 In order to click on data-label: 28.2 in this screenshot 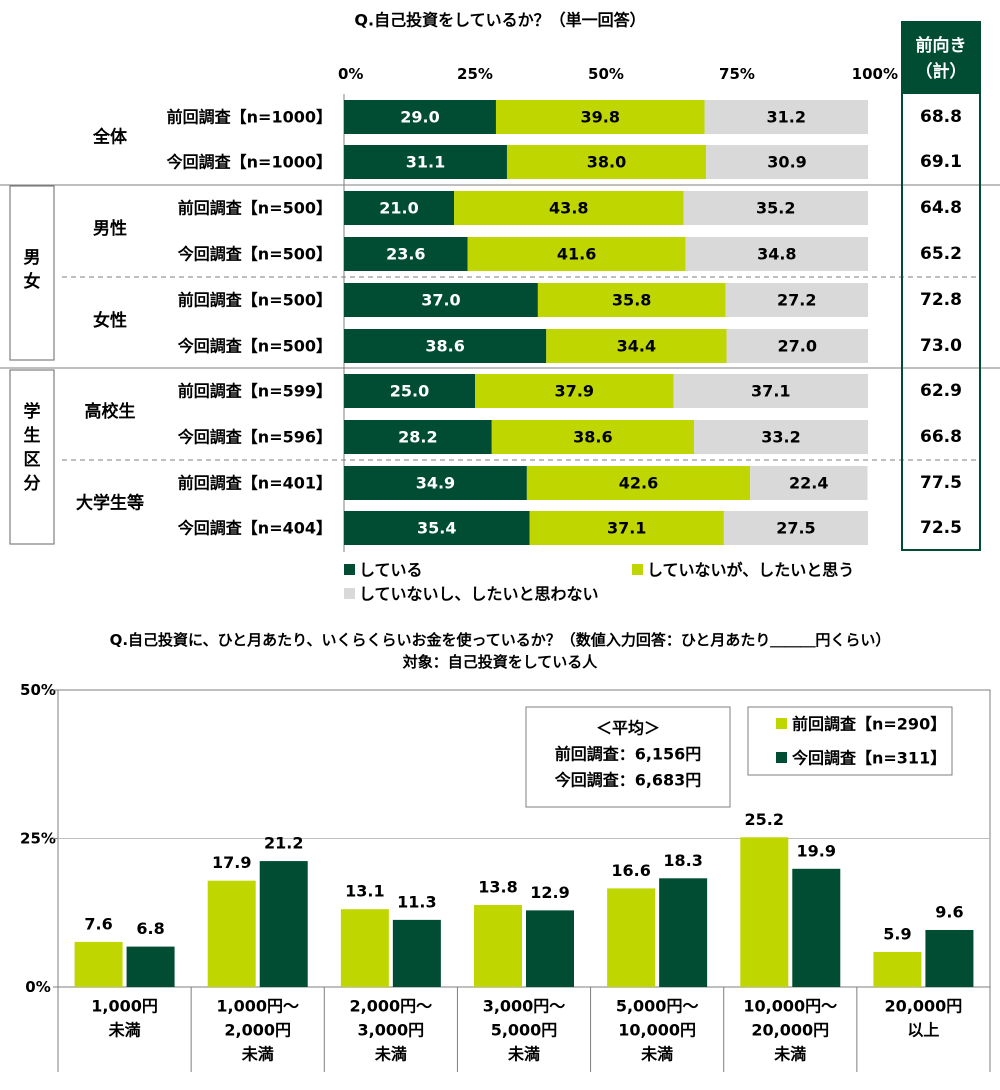, I will do `click(417, 437)`.